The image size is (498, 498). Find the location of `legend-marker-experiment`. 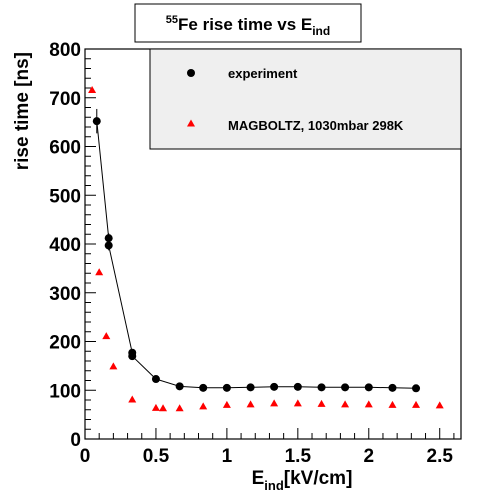

legend-marker-experiment is located at coordinates (191, 73).